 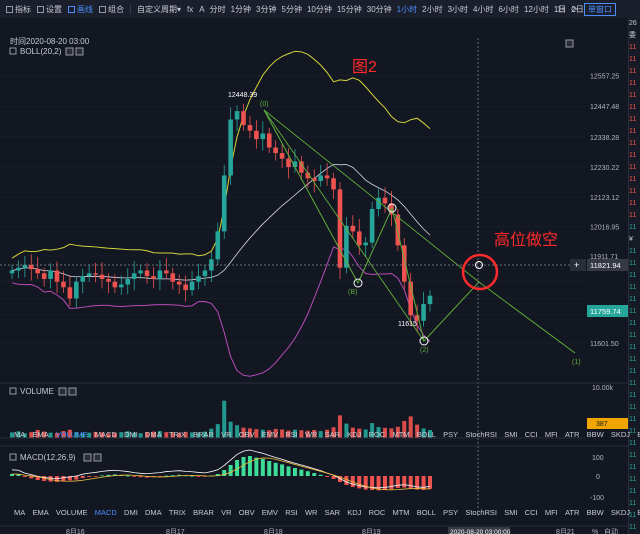 What do you see at coordinates (79, 51) in the screenshot?
I see `boll-close-icon` at bounding box center [79, 51].